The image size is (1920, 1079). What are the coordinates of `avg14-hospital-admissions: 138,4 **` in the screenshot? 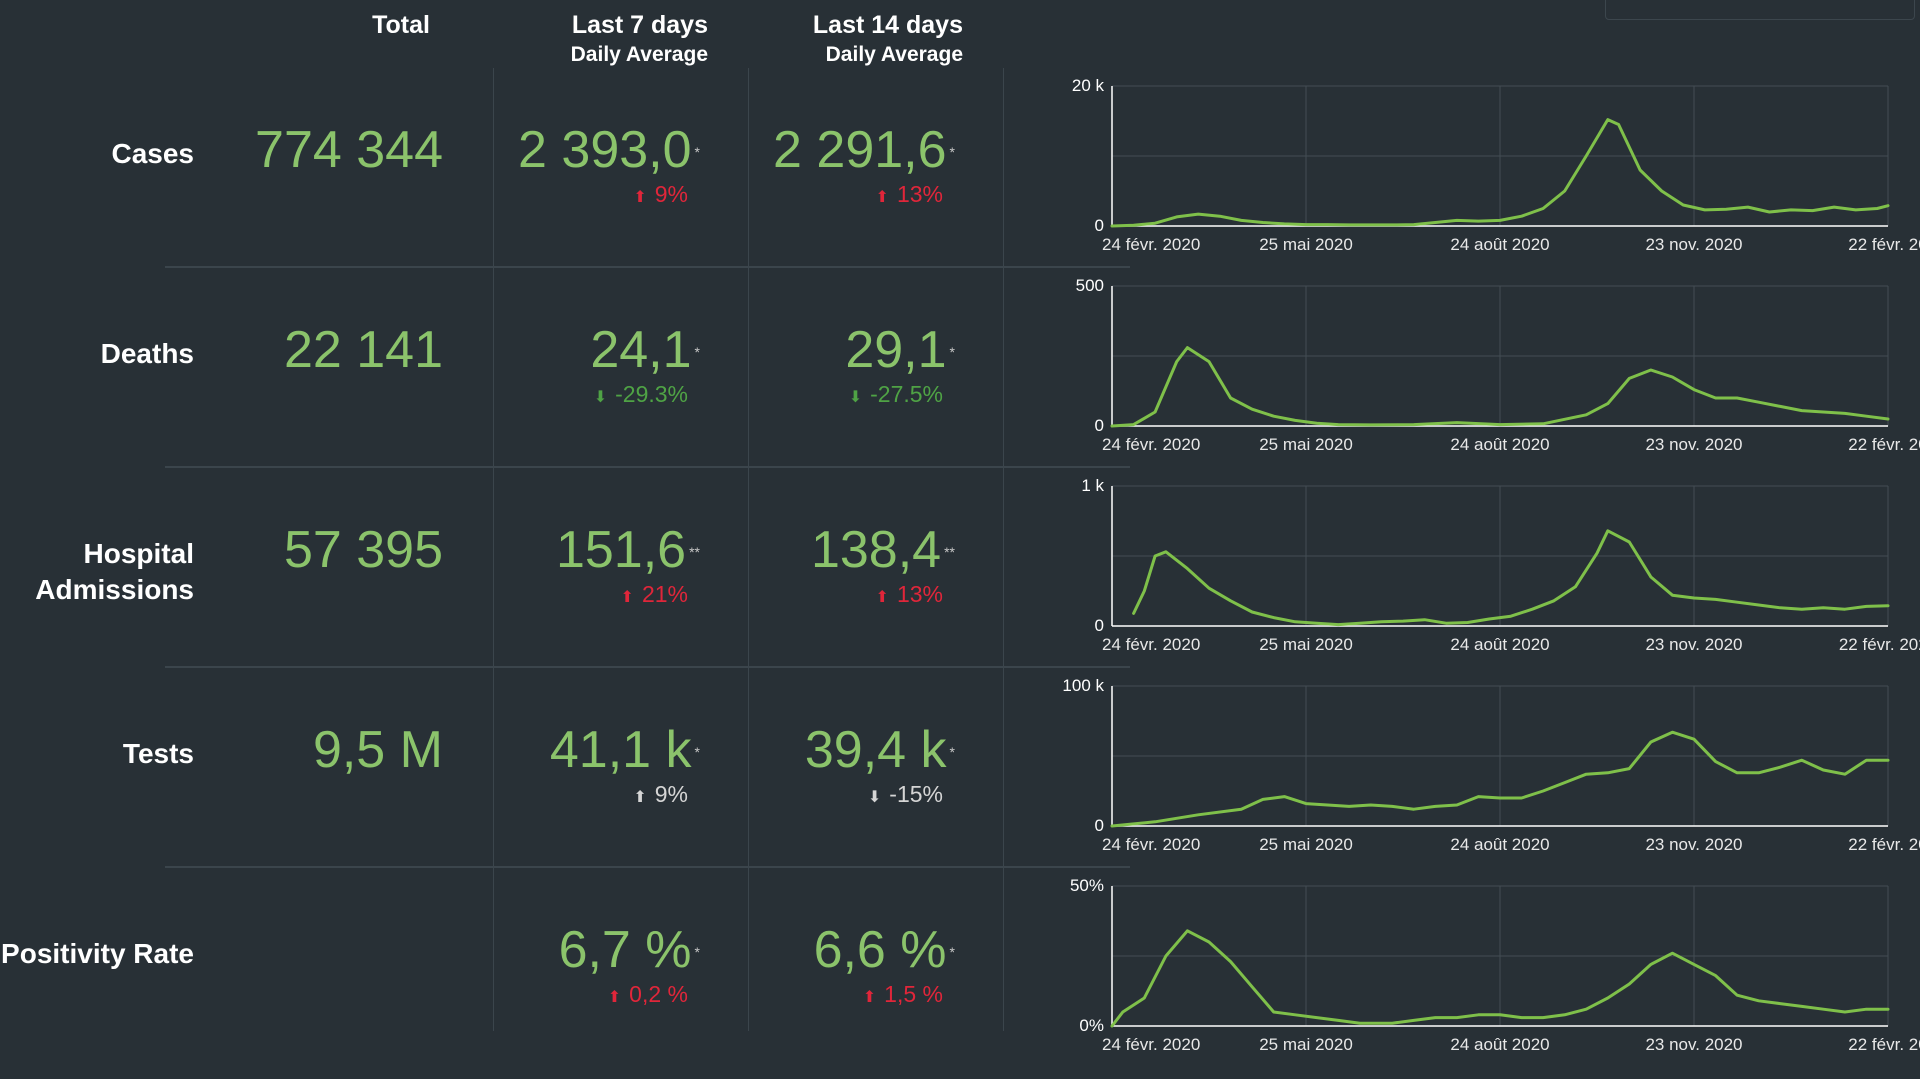 It's located at (883, 550).